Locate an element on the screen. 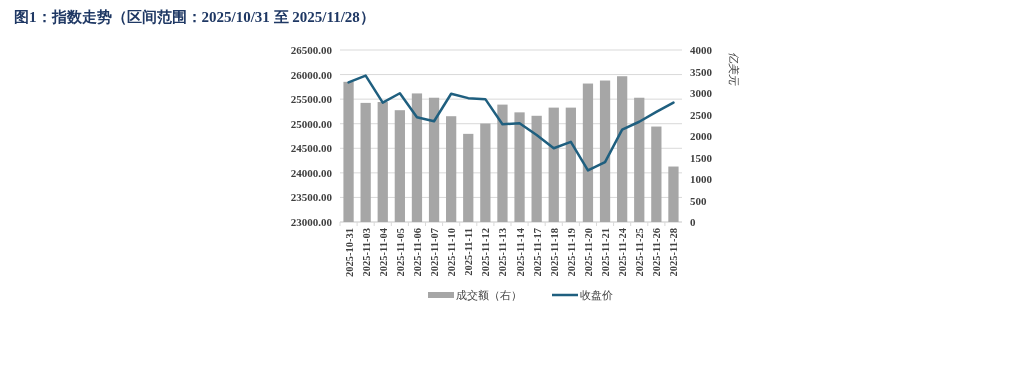  x-tick-label: 2025-11-18 is located at coordinates (554, 252).